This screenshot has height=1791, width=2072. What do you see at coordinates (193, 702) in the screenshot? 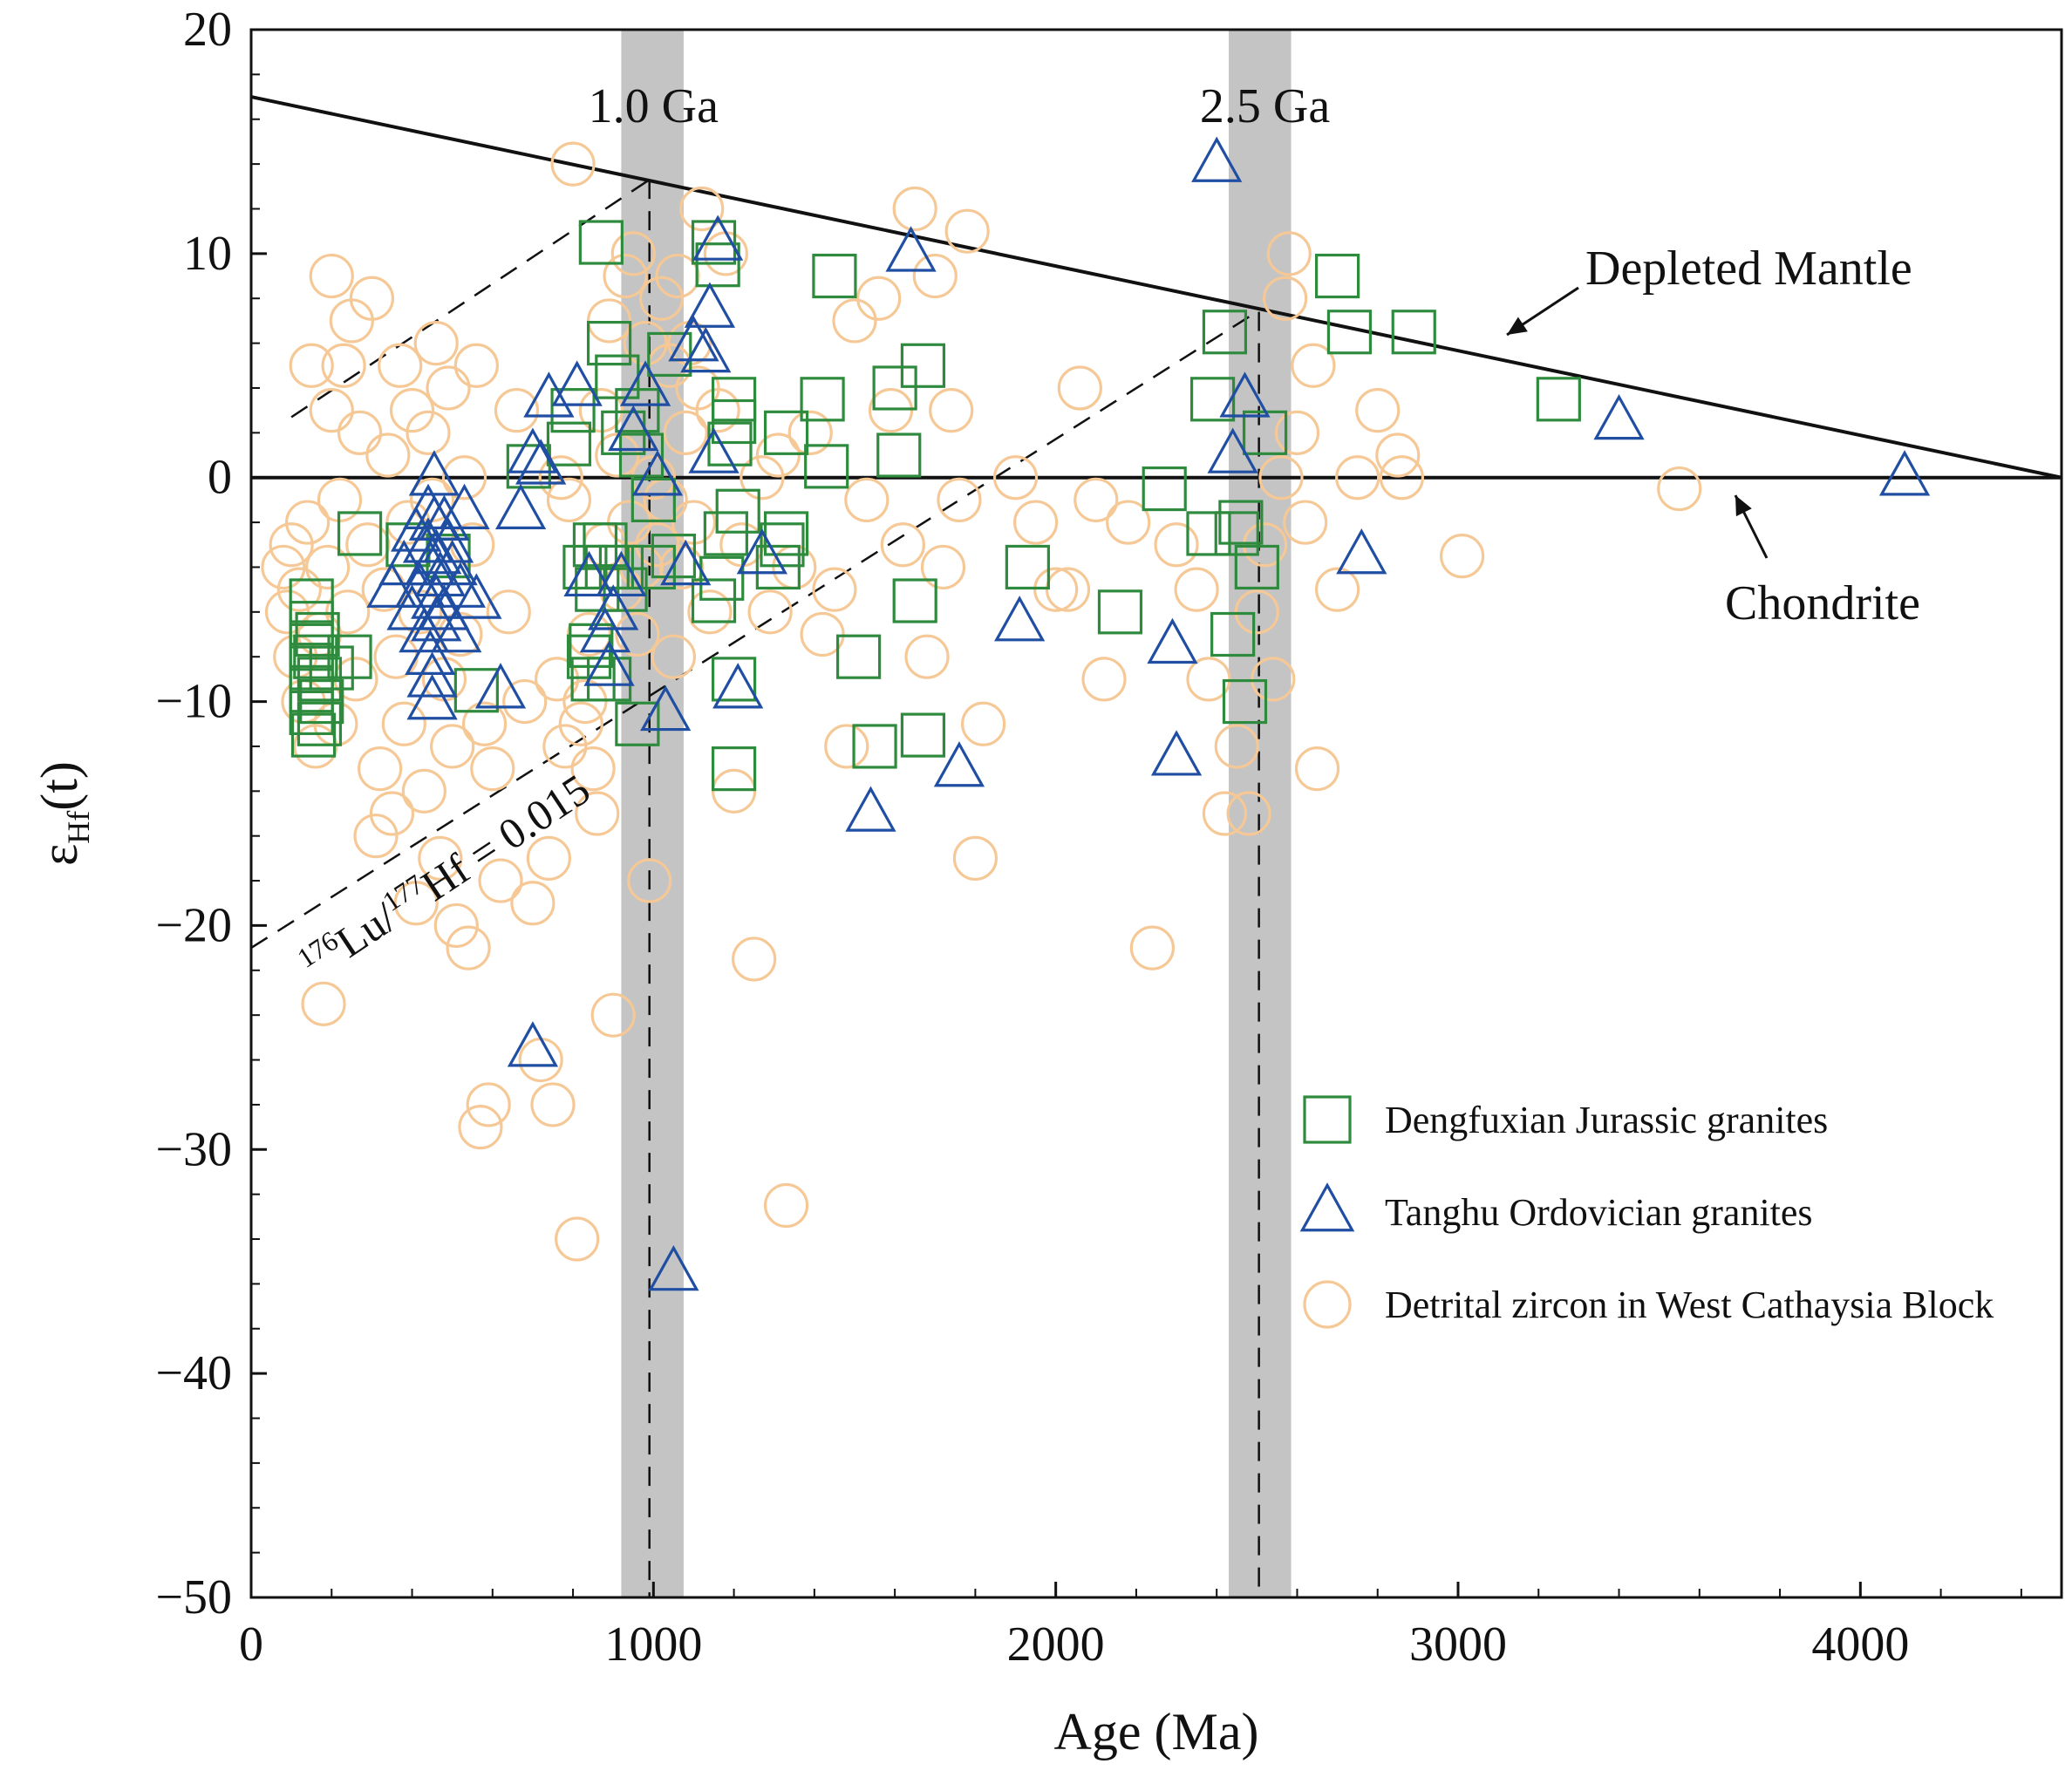
I see `y-tick-label: −10` at bounding box center [193, 702].